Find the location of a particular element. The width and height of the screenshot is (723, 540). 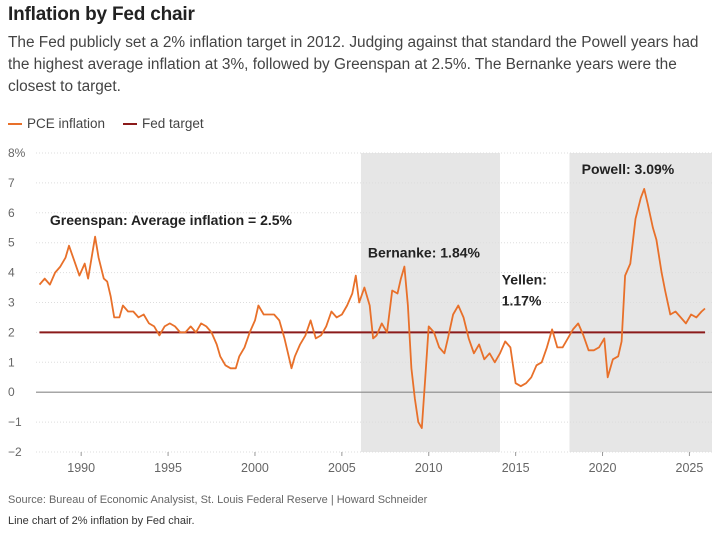

chart-title: Inflation by Fed chair is located at coordinates (101, 14).